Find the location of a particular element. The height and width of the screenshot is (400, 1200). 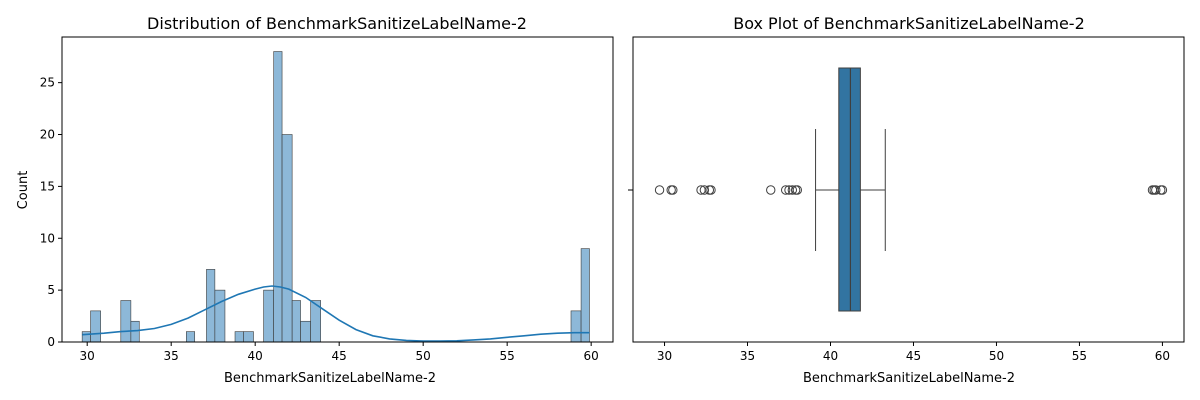

histogram-y-tick-label: 5 is located at coordinates (51, 290).